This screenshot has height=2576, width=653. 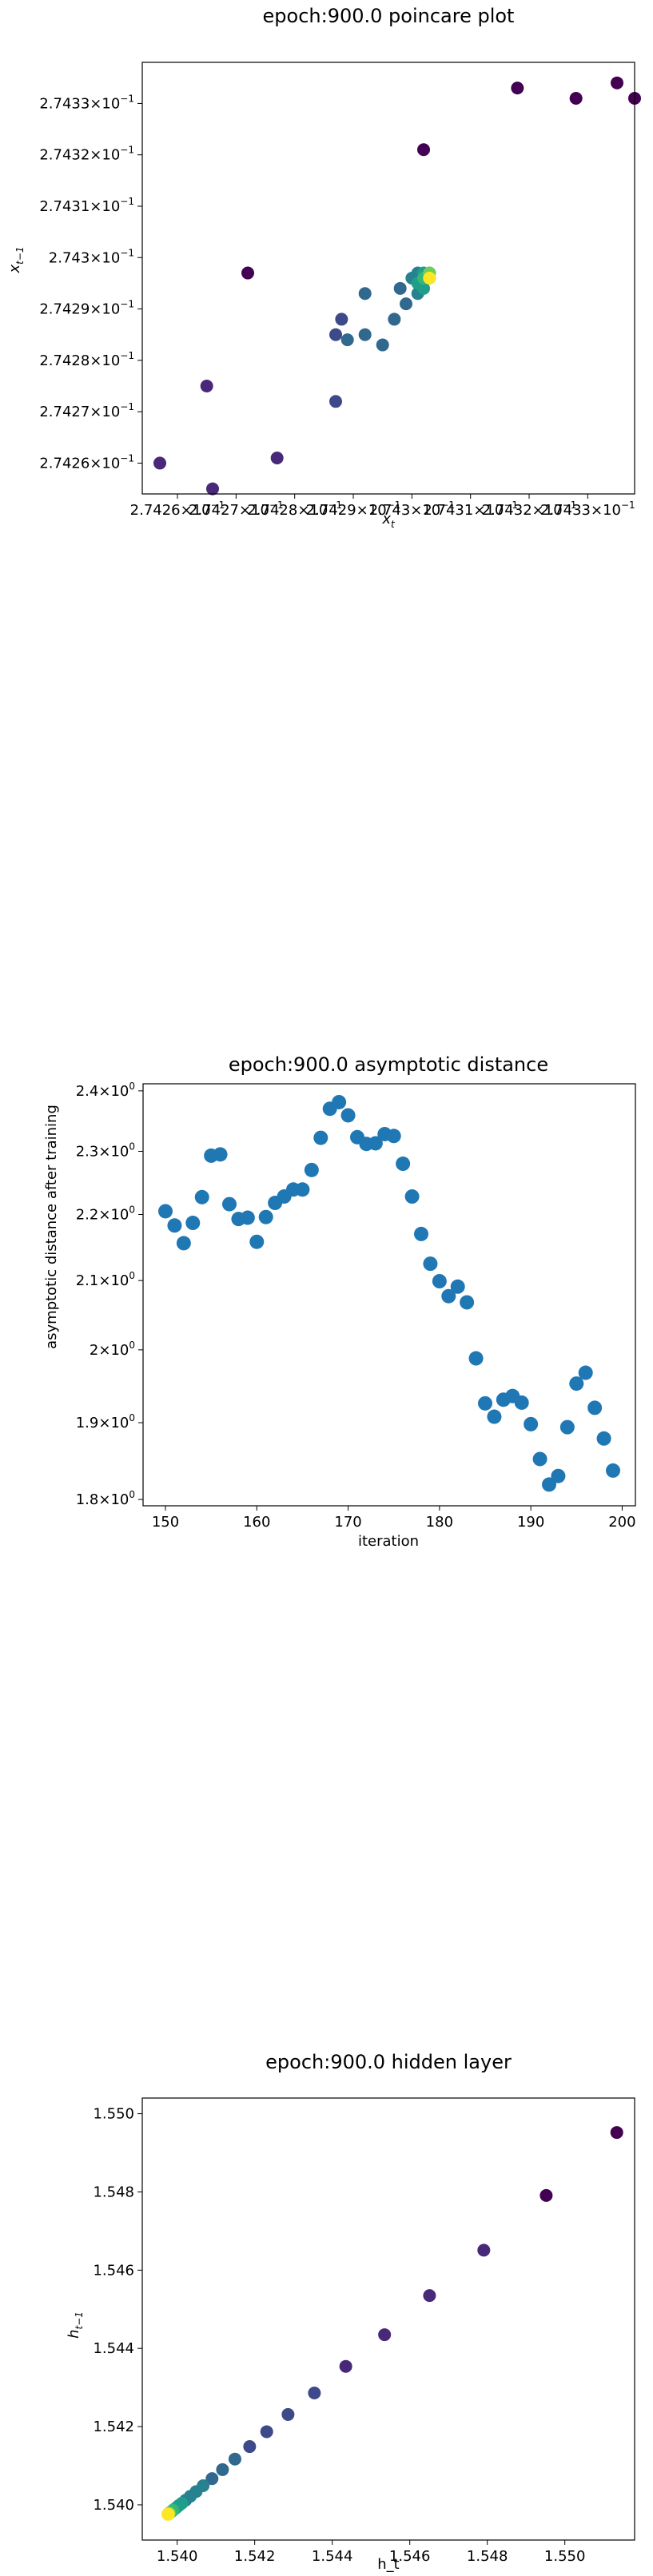 What do you see at coordinates (105, 1279) in the screenshot?
I see `y-tick-label: 2.1×100` at bounding box center [105, 1279].